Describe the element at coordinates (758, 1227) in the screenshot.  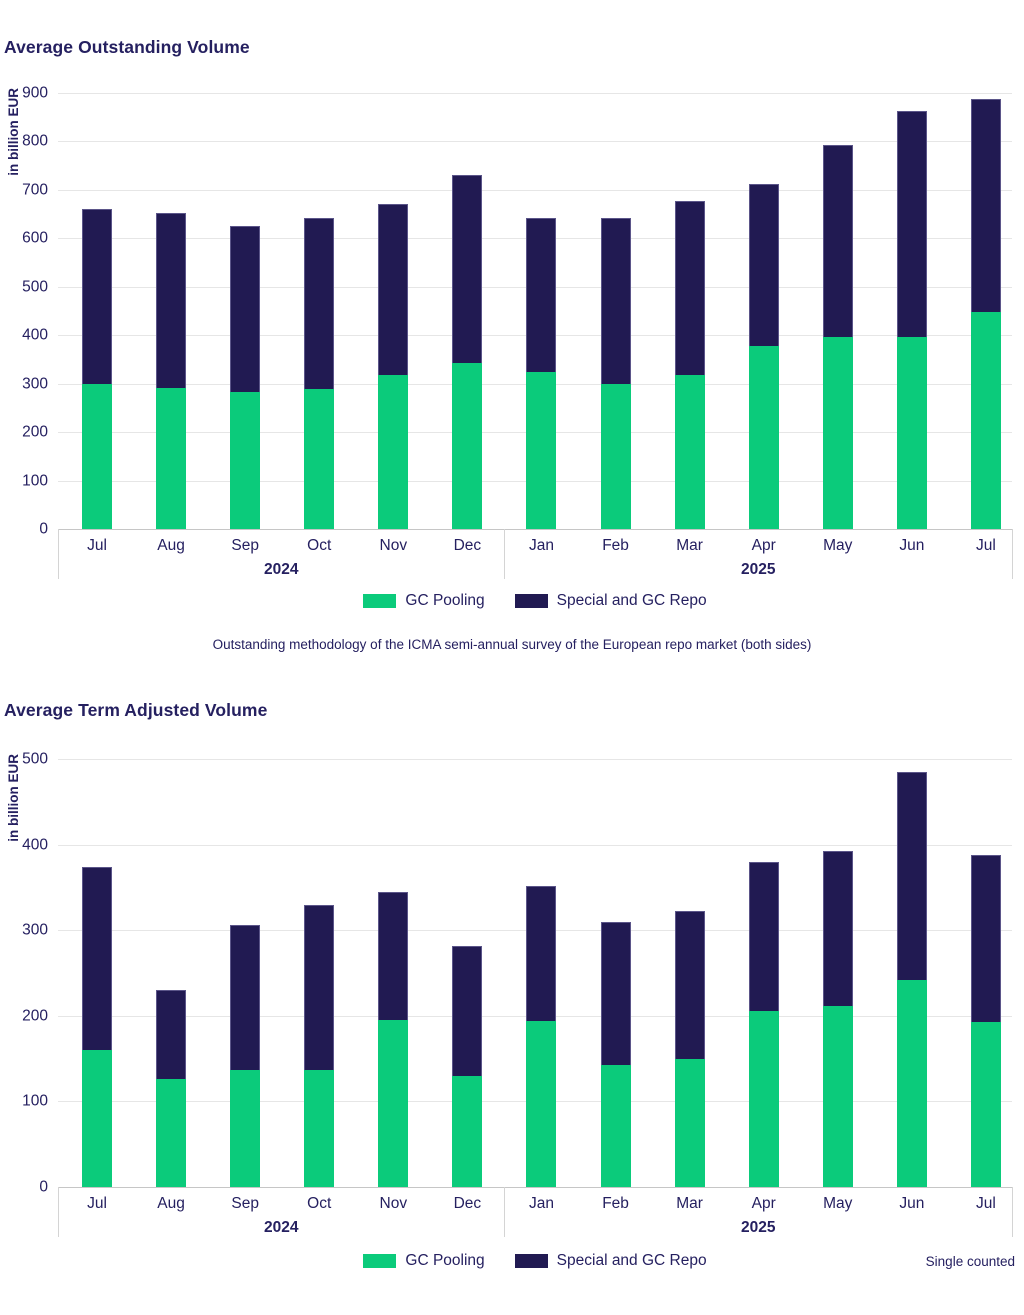
I see `year-label: 2025` at that location.